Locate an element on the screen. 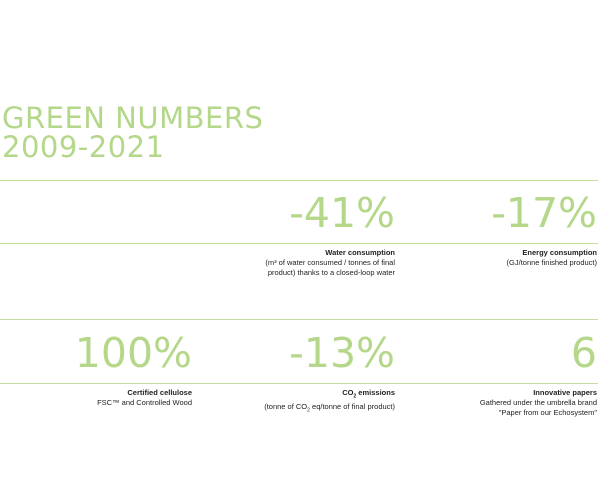 The image size is (600, 500). co2-heading-pre: CO is located at coordinates (348, 392).